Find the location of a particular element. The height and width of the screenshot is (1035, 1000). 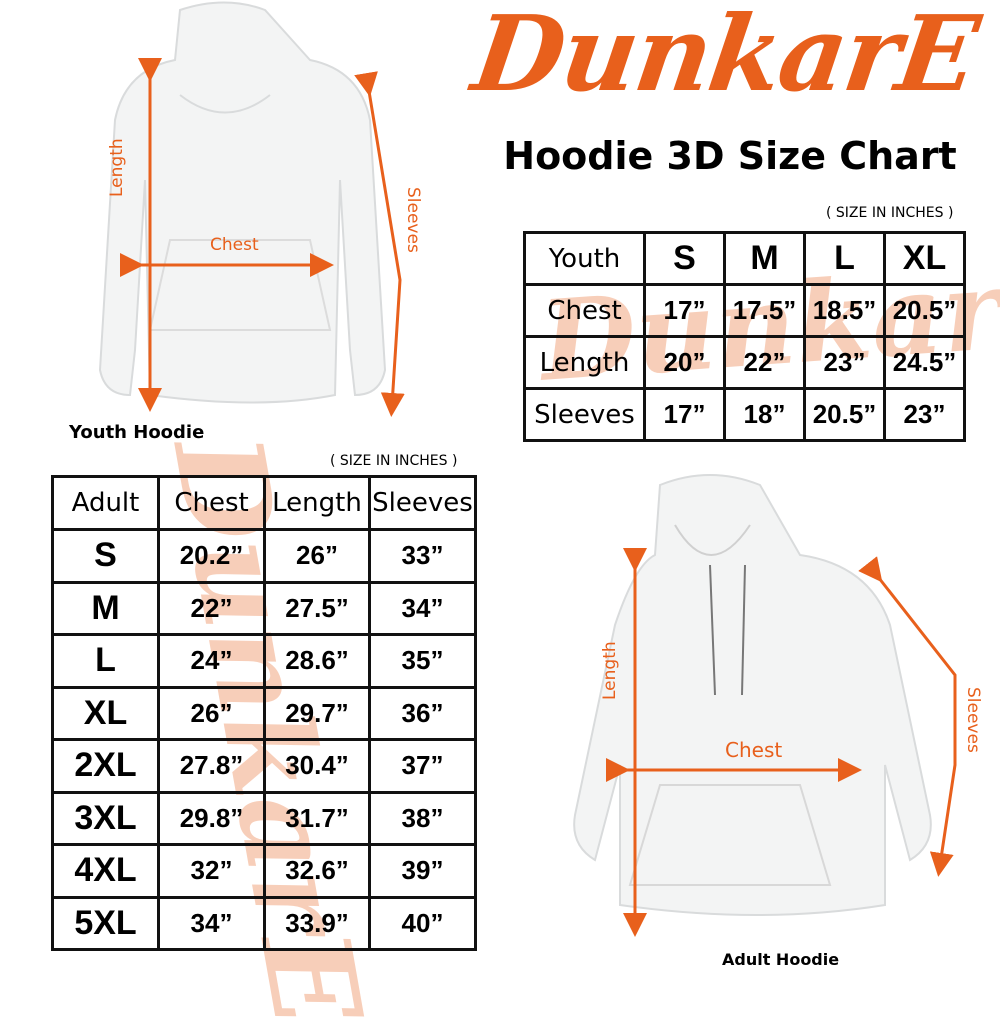

table-row: M 22” 27.5” 34” is located at coordinates (264, 608).